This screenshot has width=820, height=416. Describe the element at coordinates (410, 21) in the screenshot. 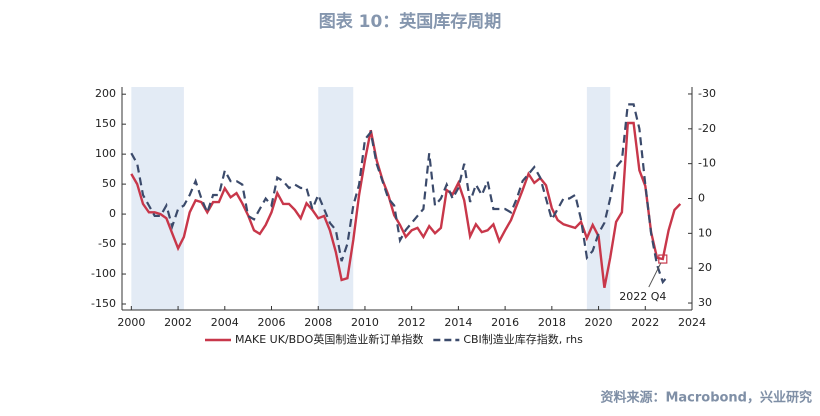

I see `chart-title: 图表 10：英国库存周期` at that location.